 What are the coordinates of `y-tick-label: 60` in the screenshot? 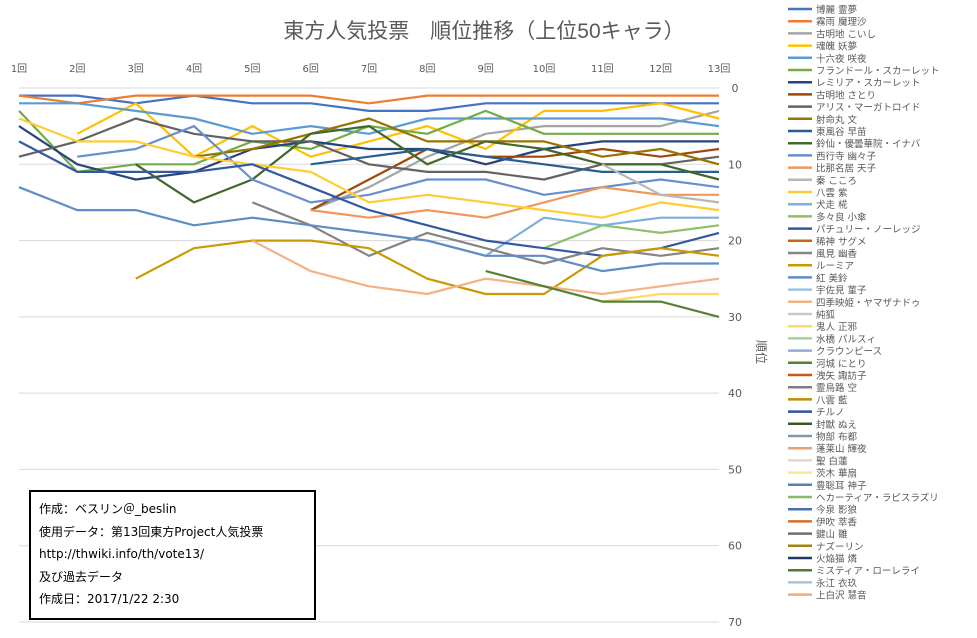 It's located at (735, 546).